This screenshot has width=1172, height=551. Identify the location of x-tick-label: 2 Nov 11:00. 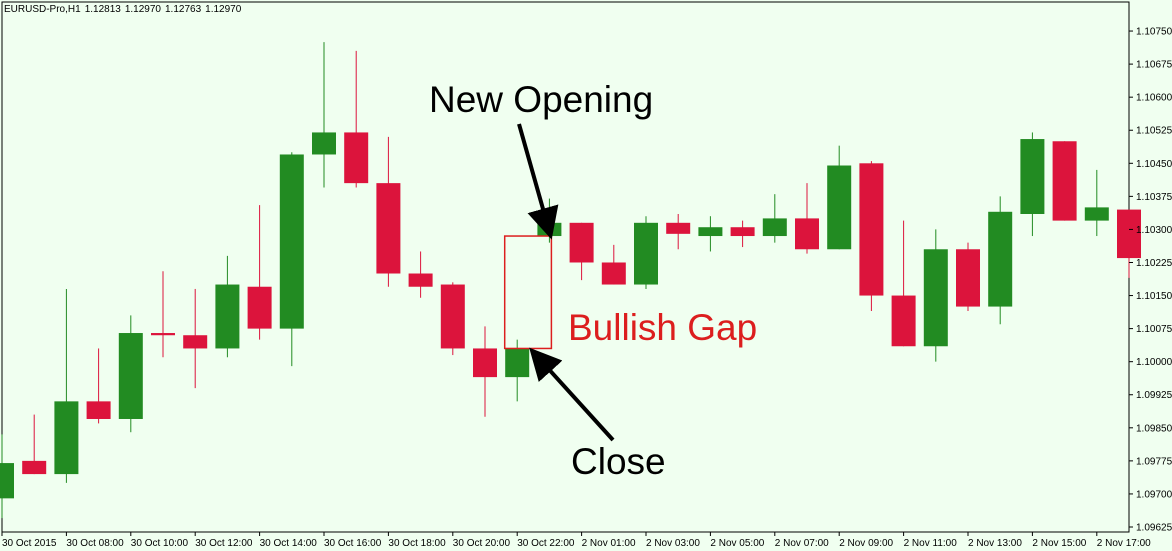
(931, 543).